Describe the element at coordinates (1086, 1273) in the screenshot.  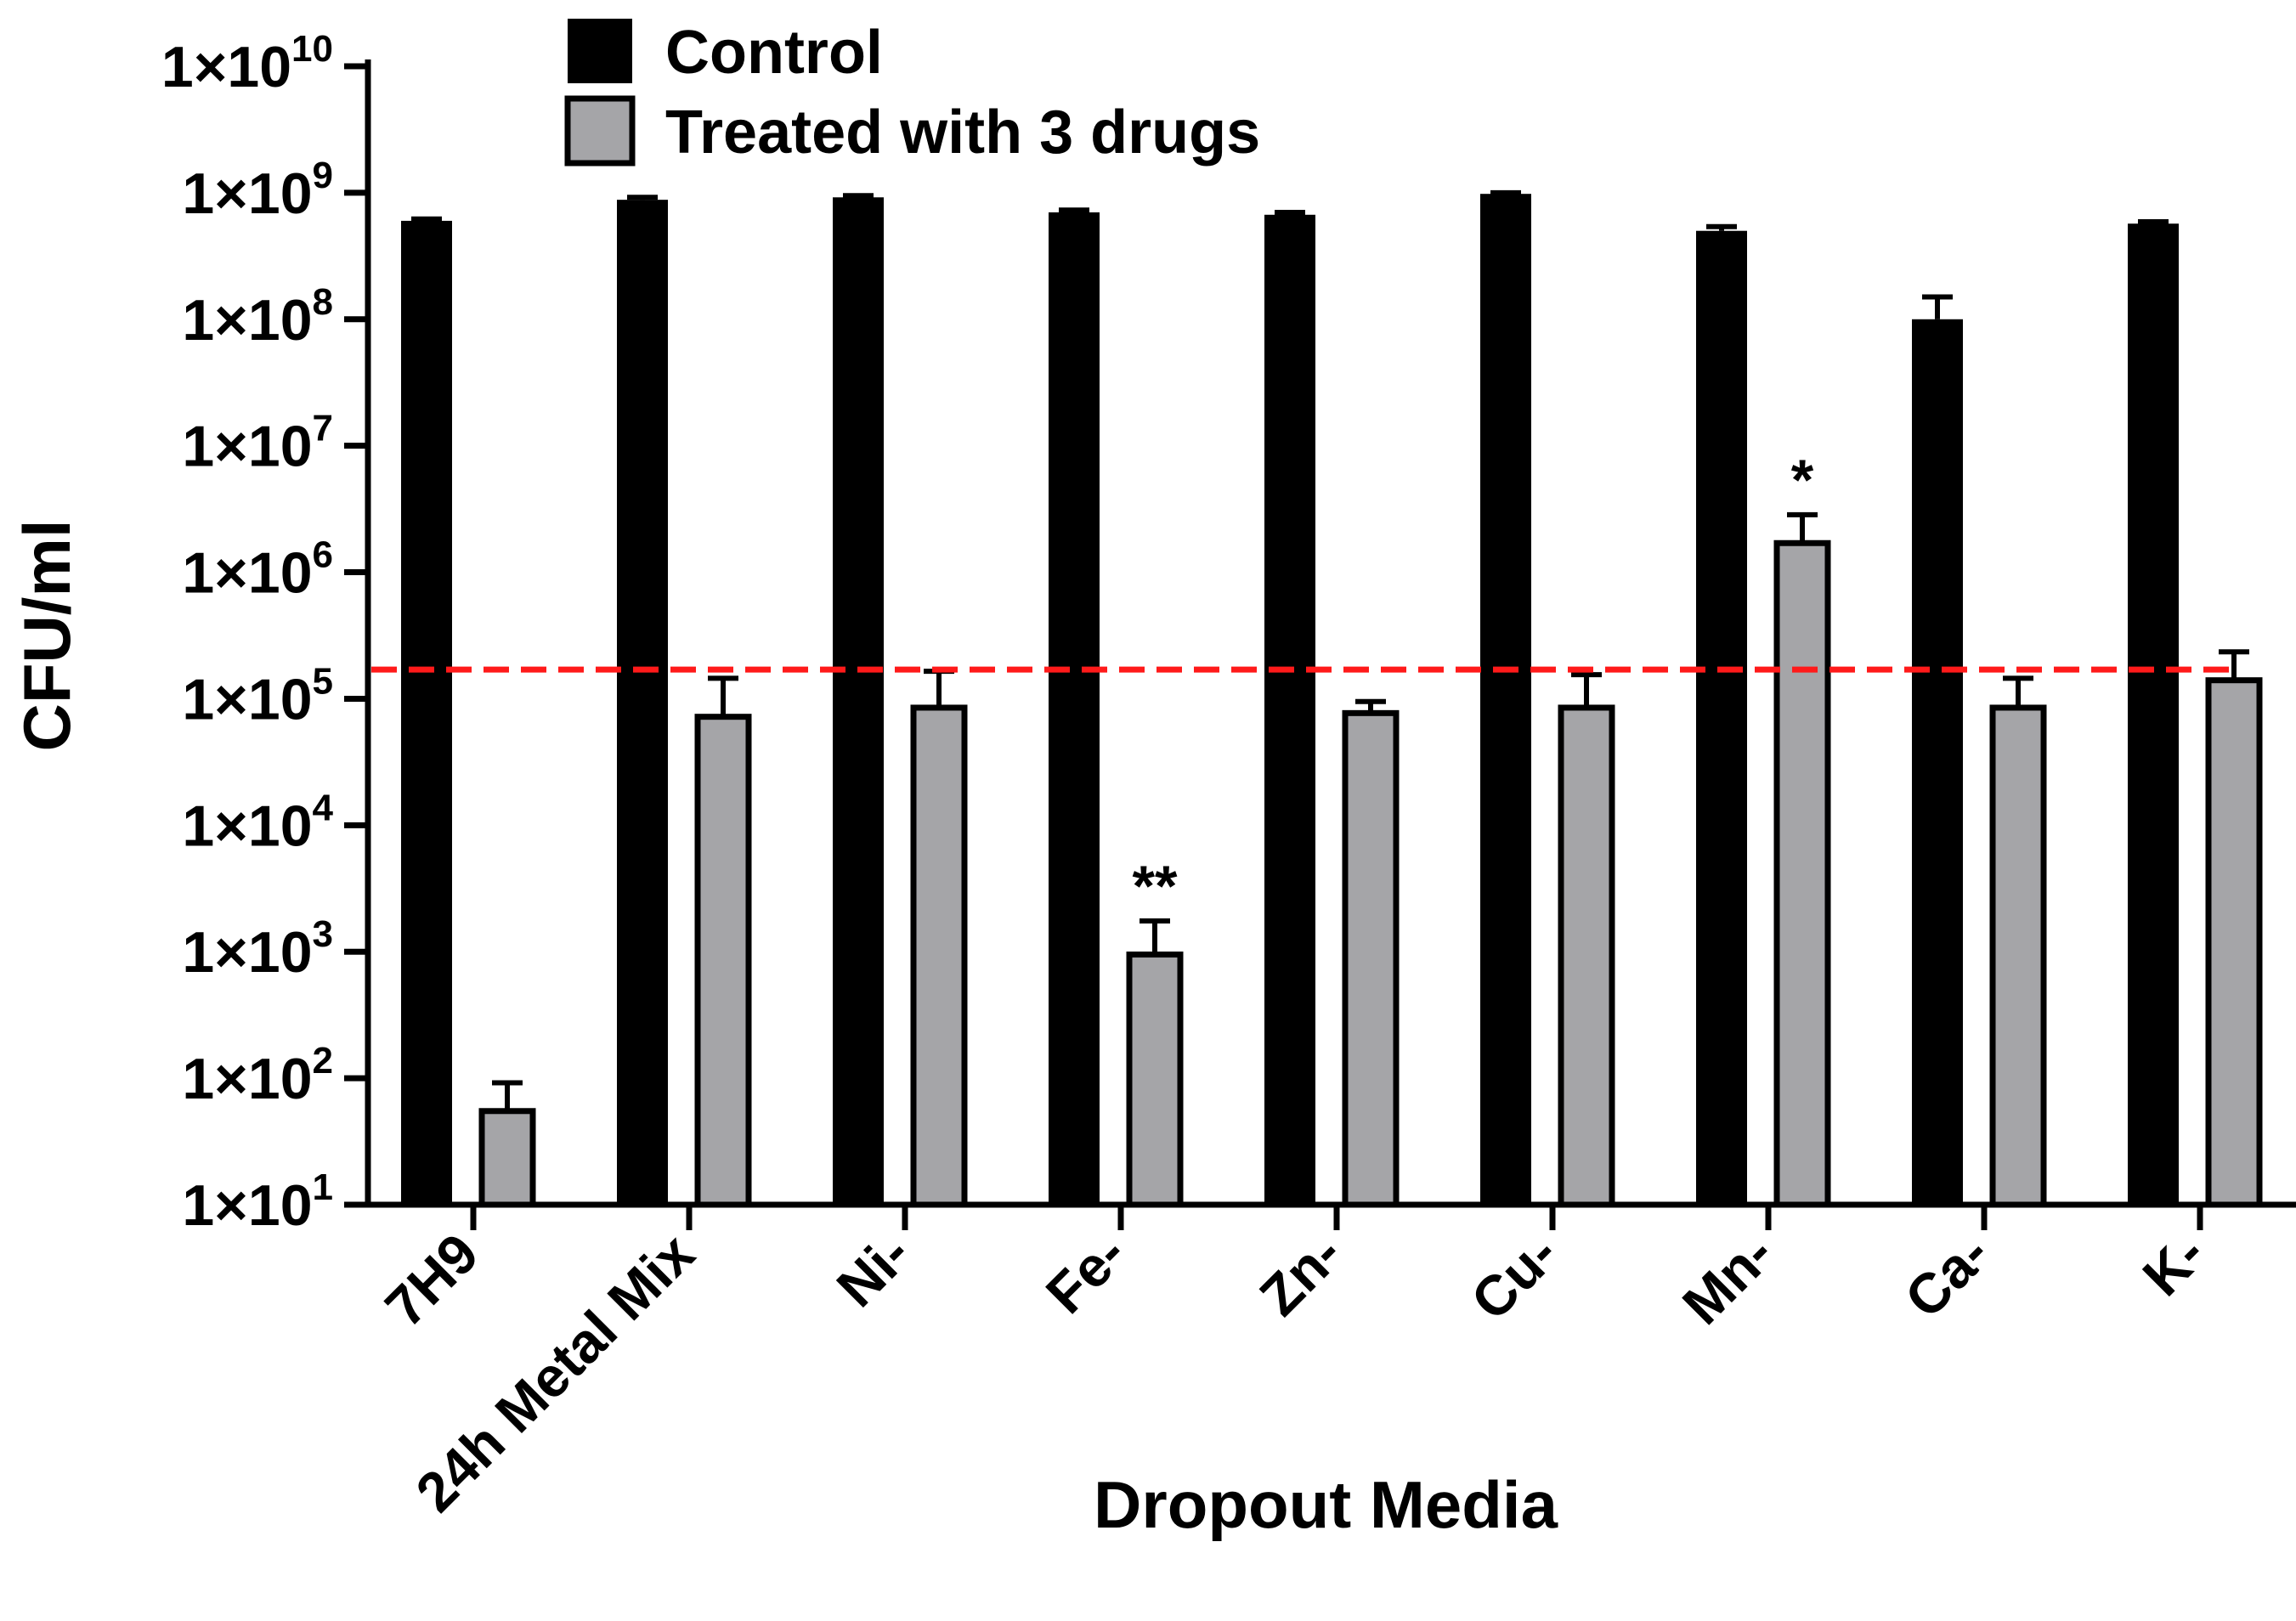
I see `x-tick-label: Fe-` at that location.